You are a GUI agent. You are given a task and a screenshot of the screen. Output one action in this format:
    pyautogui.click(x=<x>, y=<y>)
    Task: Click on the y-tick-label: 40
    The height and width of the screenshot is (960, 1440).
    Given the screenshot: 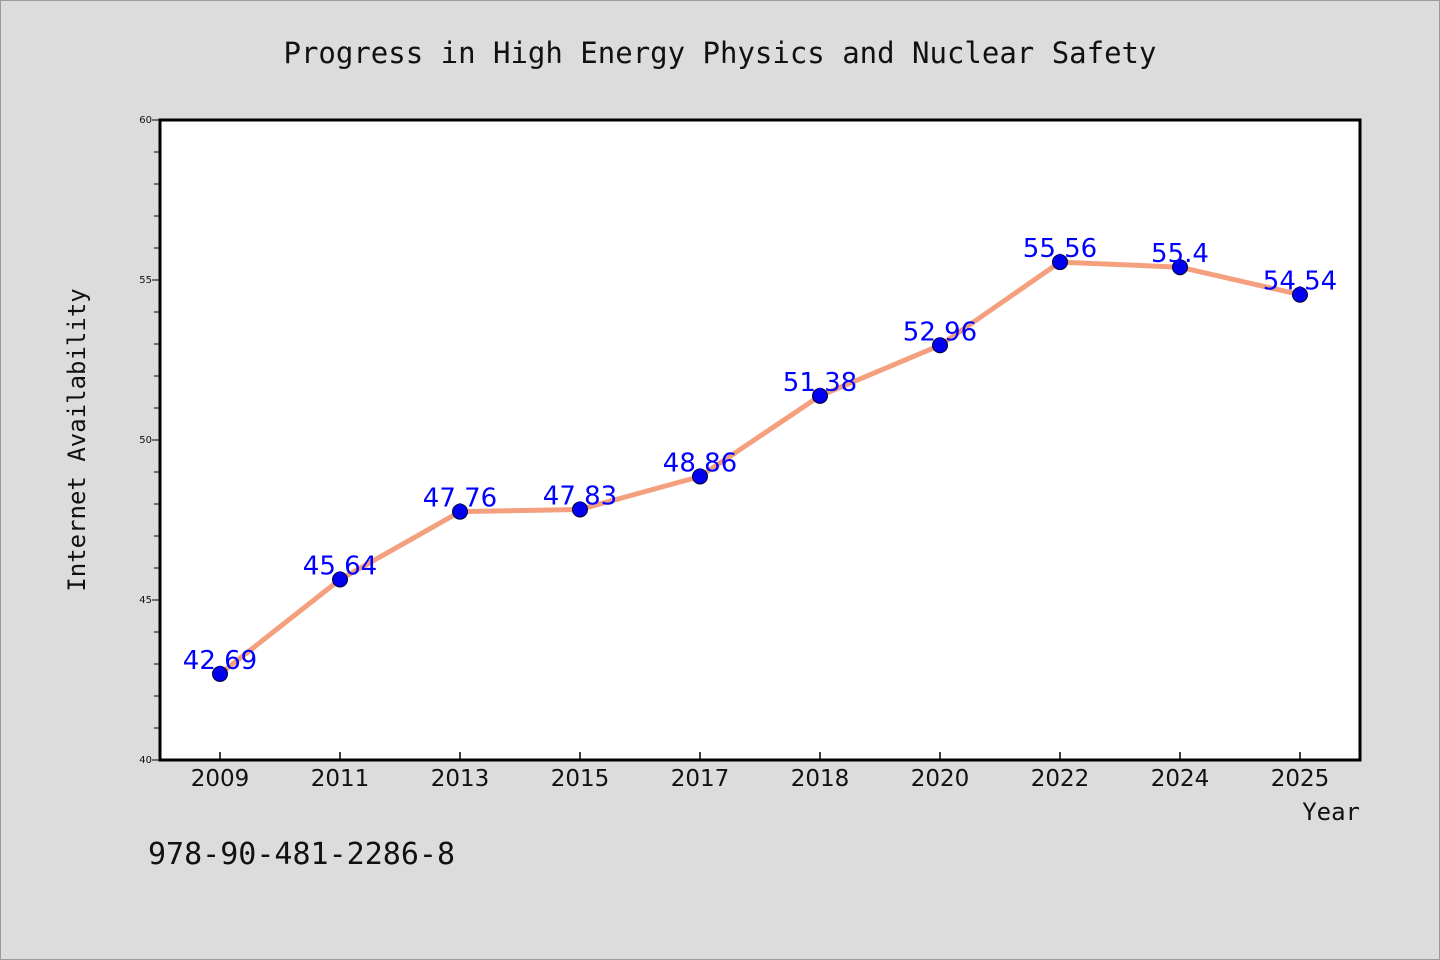 What is the action you would take?
    pyautogui.click(x=145, y=760)
    